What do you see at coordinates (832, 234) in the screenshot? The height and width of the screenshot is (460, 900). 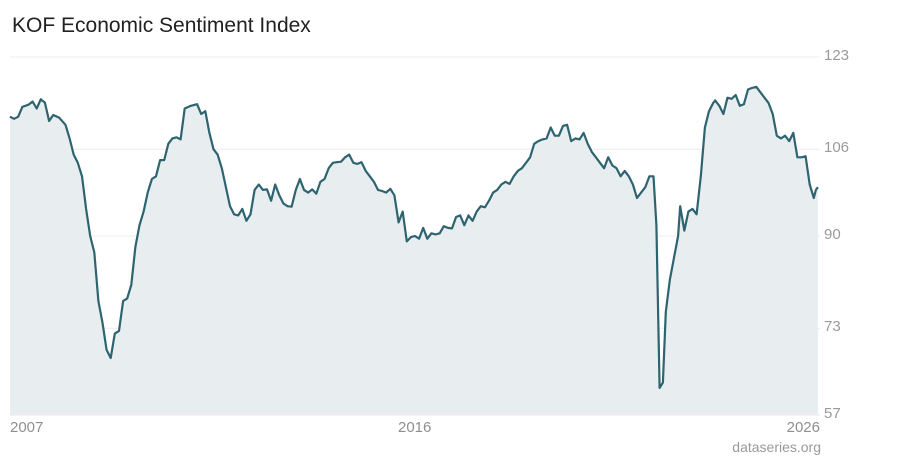 I see `y-tick-label: 90` at bounding box center [832, 234].